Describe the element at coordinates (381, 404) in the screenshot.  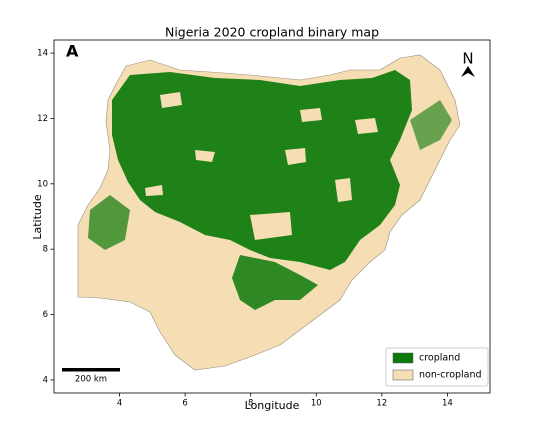
I see `x-tick-label: 12` at that location.